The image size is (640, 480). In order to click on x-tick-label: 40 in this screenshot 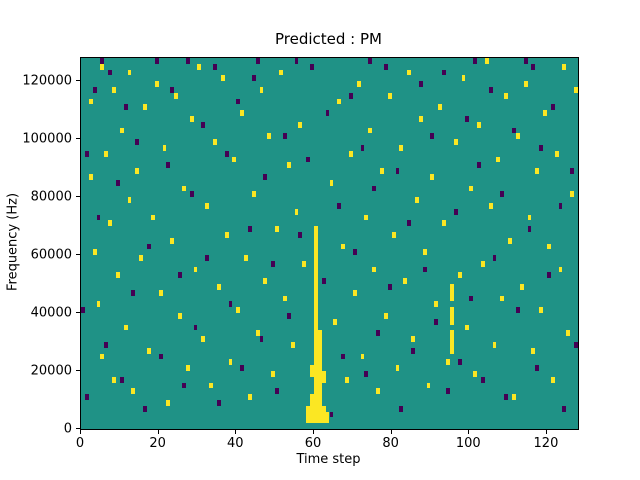, I will do `click(235, 443)`.